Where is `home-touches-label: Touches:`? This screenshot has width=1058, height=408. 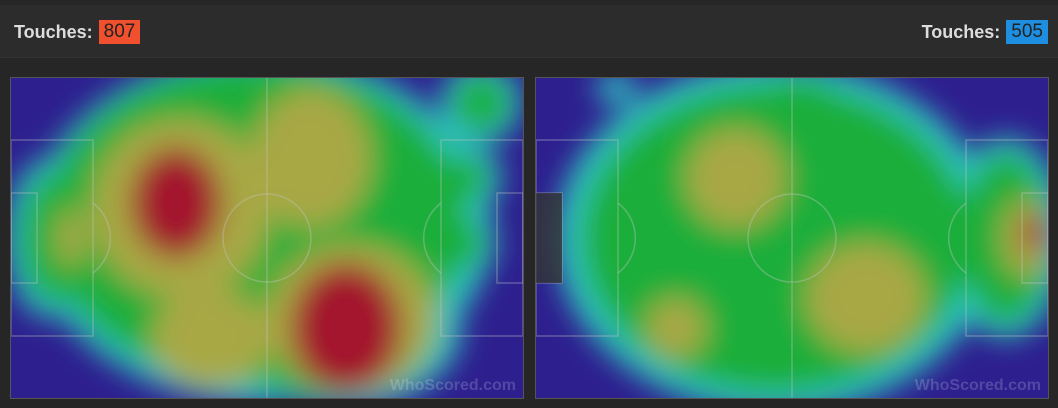
home-touches-label: Touches: is located at coordinates (53, 31).